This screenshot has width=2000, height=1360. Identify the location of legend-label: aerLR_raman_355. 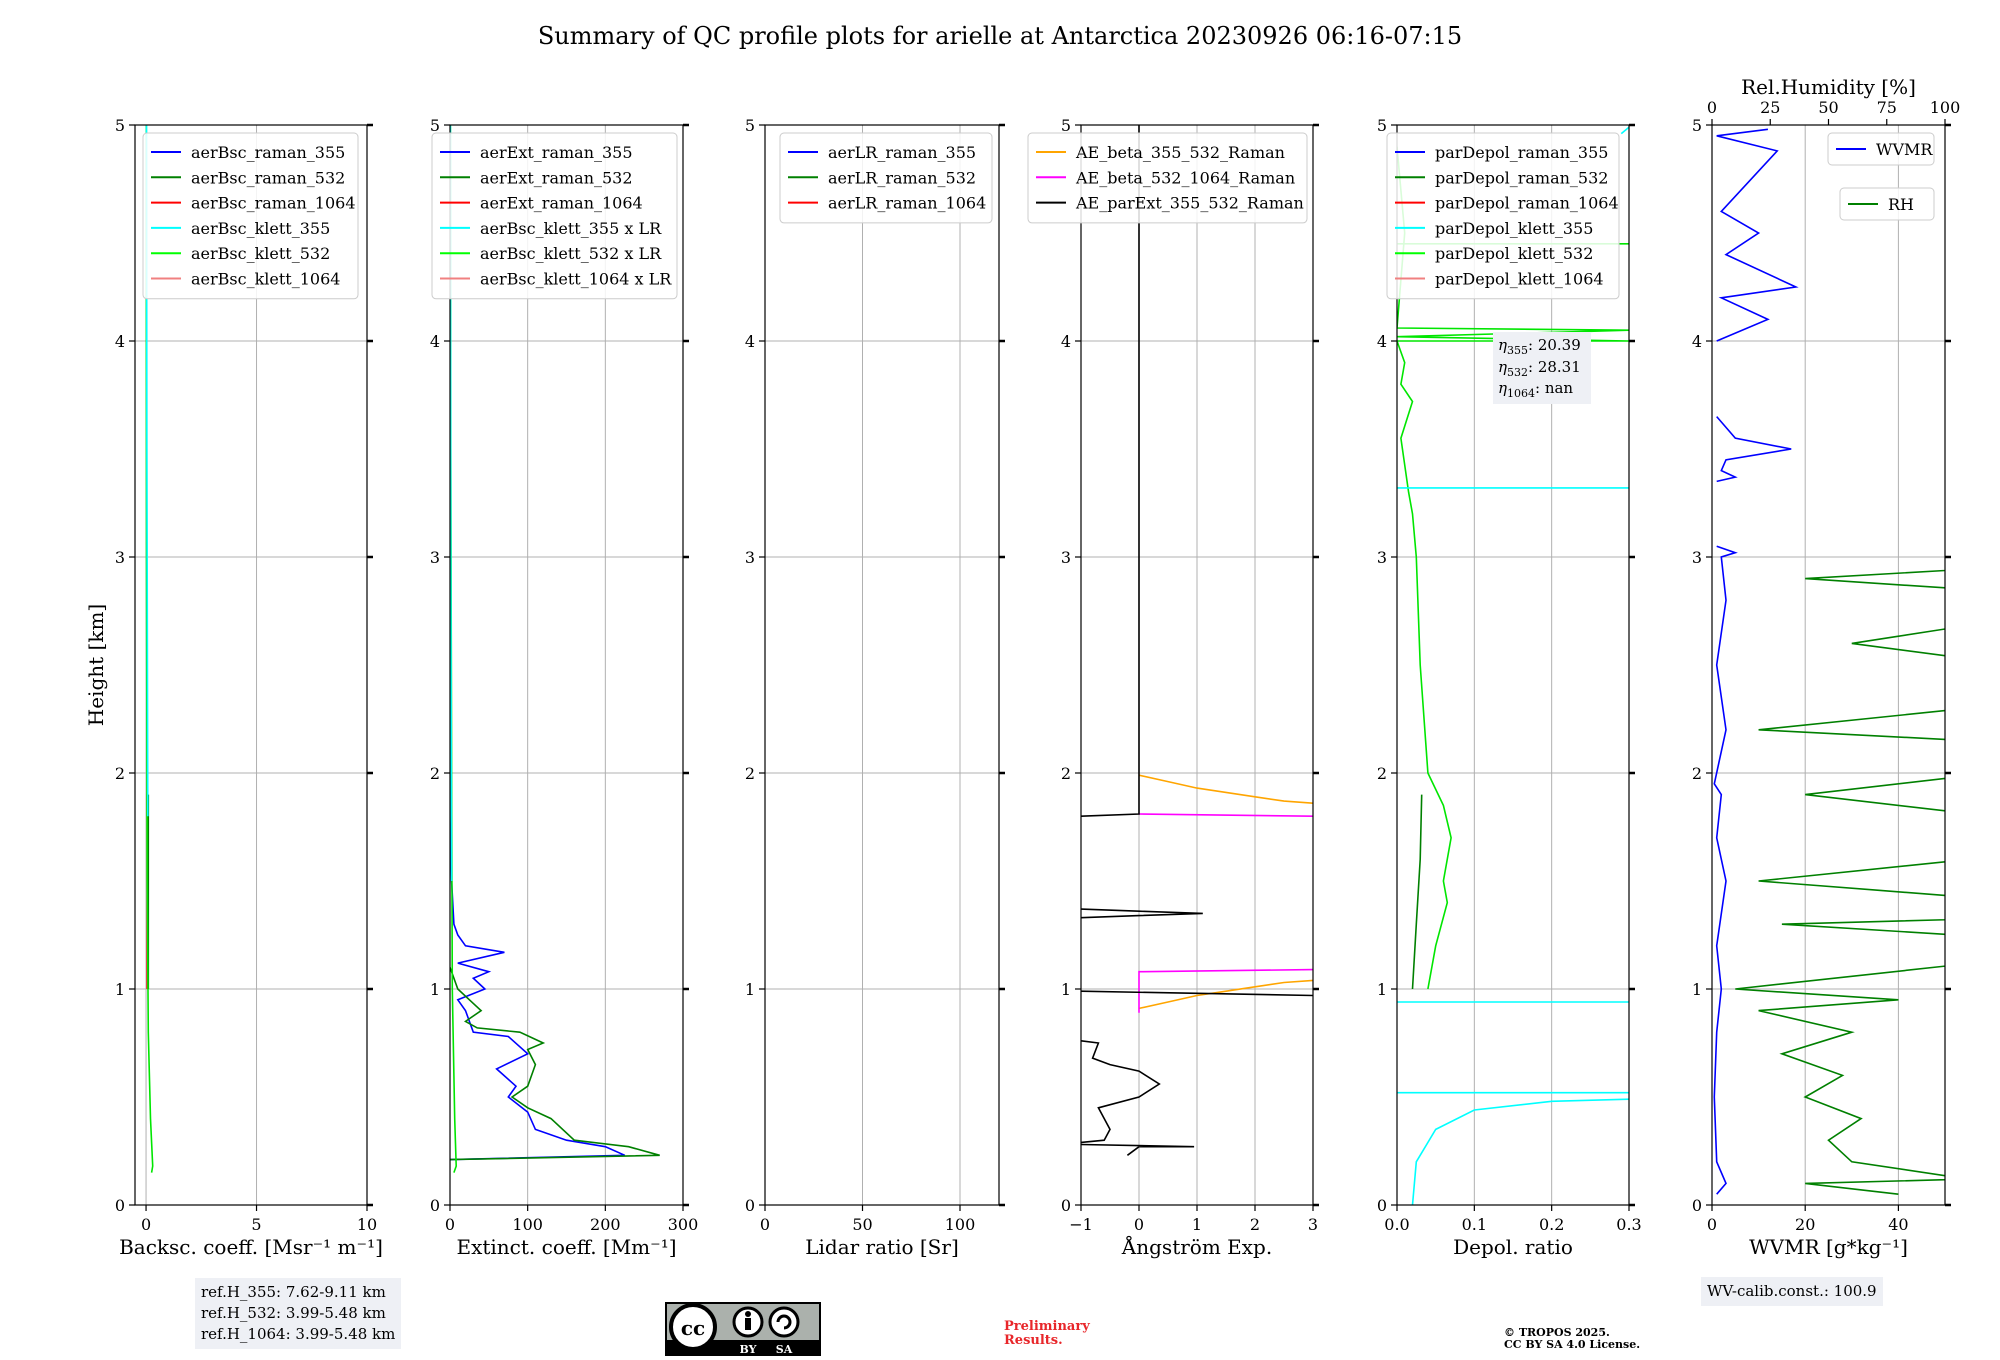
(902, 152).